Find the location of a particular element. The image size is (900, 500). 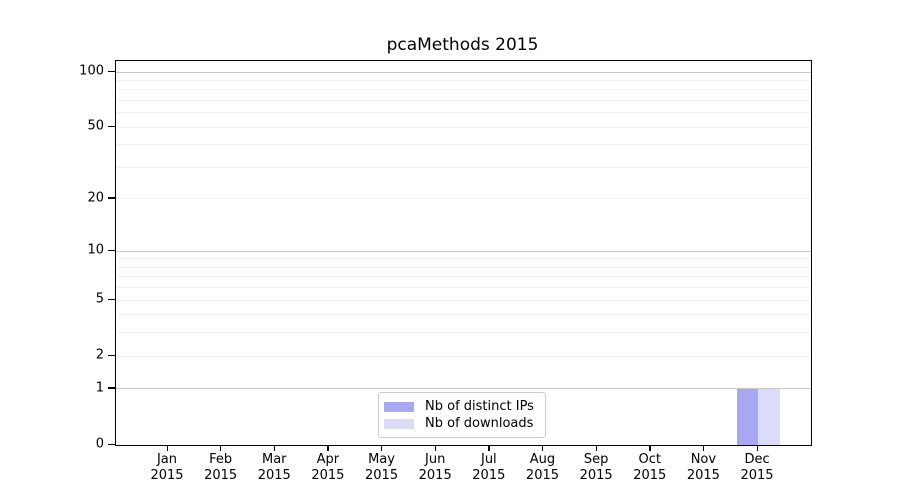

legend-item-distinct-ips: Nb of distinct IPs is located at coordinates (460, 406).